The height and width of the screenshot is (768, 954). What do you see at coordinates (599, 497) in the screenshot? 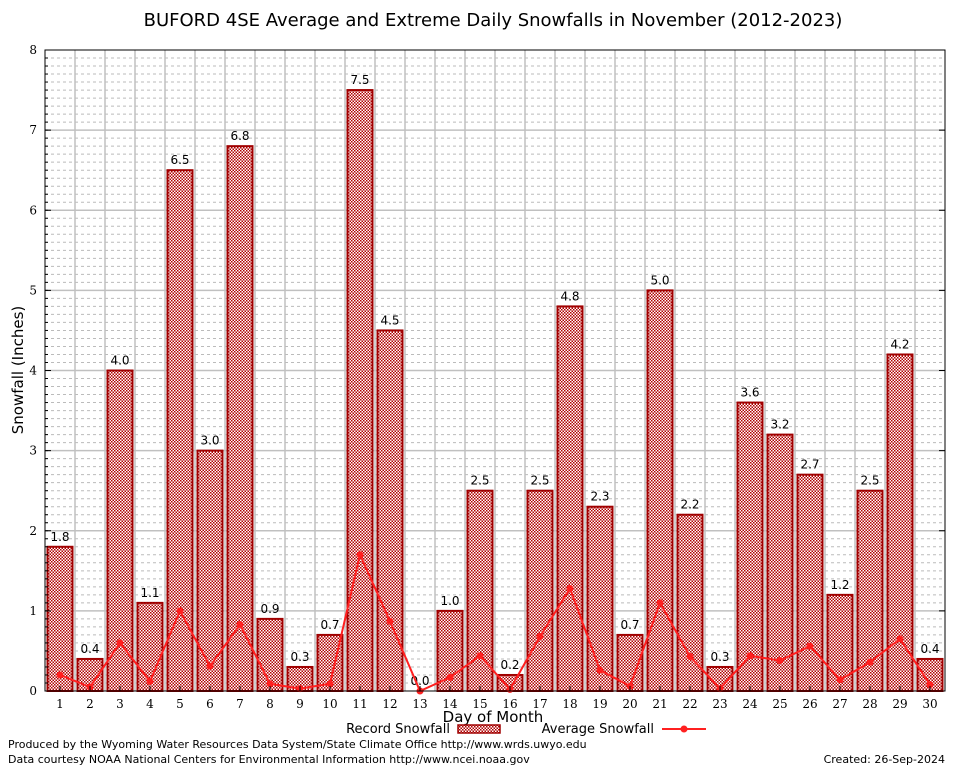
I see `bar-value-label: 2.3` at bounding box center [599, 497].